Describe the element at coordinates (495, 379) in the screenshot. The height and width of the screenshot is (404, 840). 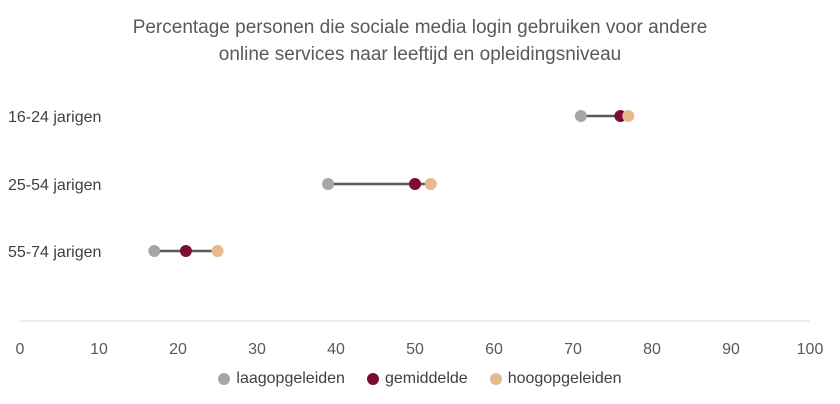
I see `legend-marker-hoogopgeleiden` at that location.